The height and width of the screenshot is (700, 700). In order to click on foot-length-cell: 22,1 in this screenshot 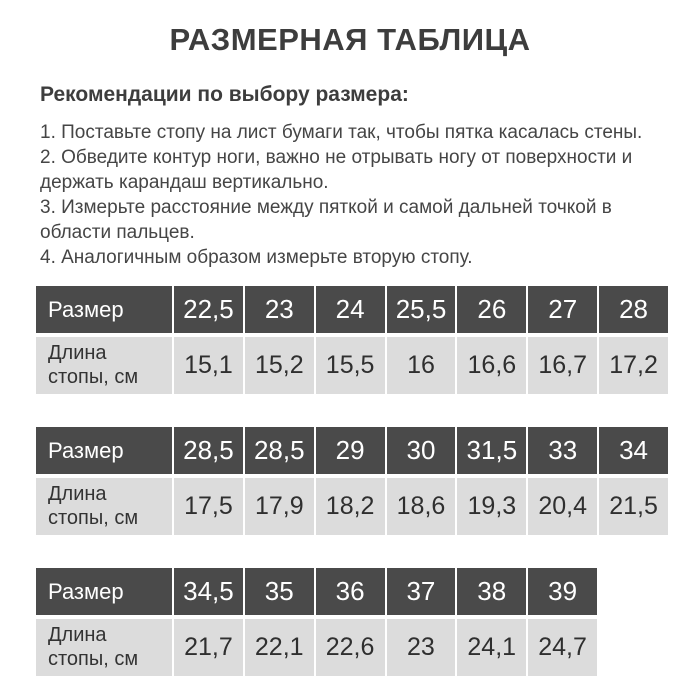, I will do `click(279, 647)`.